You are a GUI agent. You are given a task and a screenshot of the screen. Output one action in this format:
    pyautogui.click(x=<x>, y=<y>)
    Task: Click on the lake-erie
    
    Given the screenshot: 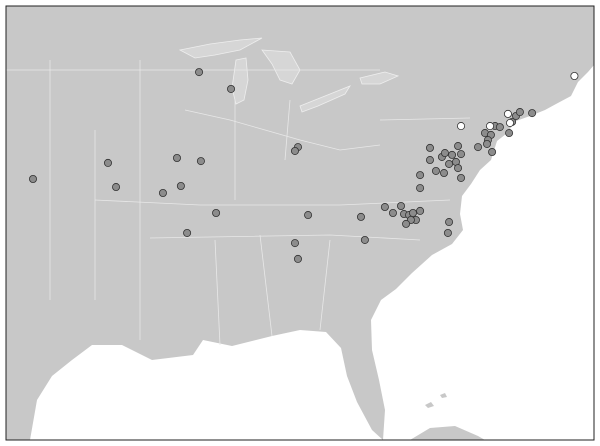 What is the action you would take?
    pyautogui.click(x=325, y=99)
    